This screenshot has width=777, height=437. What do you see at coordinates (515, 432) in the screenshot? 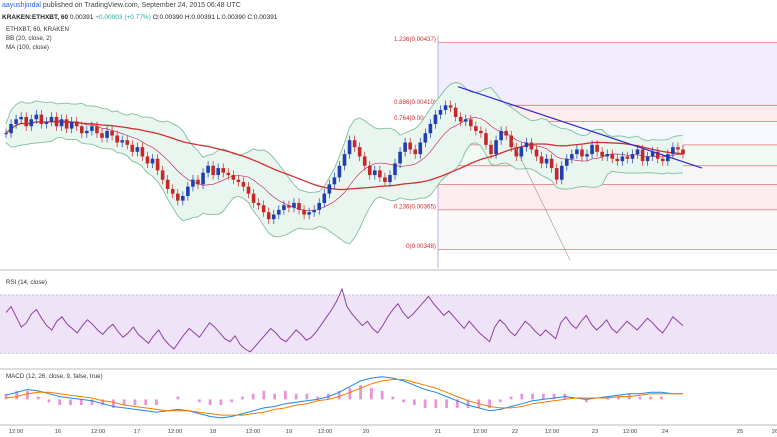
I see `x-tick-label: 22` at bounding box center [515, 432].